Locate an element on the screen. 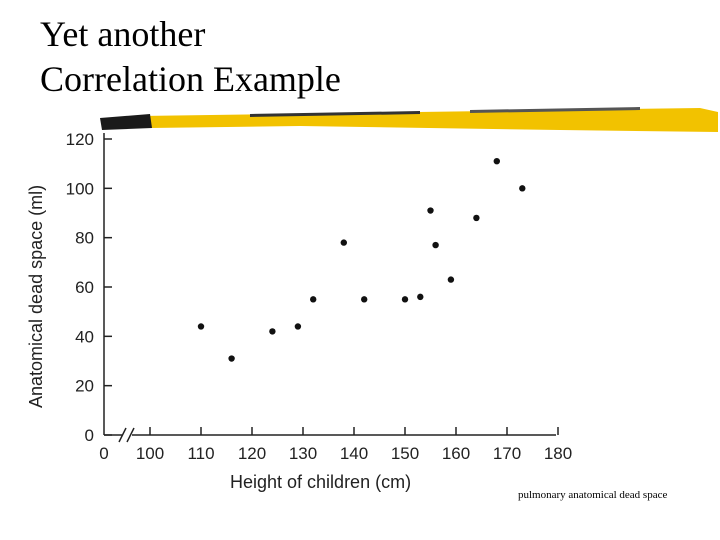  x-tick-label: 110 is located at coordinates (200, 453).